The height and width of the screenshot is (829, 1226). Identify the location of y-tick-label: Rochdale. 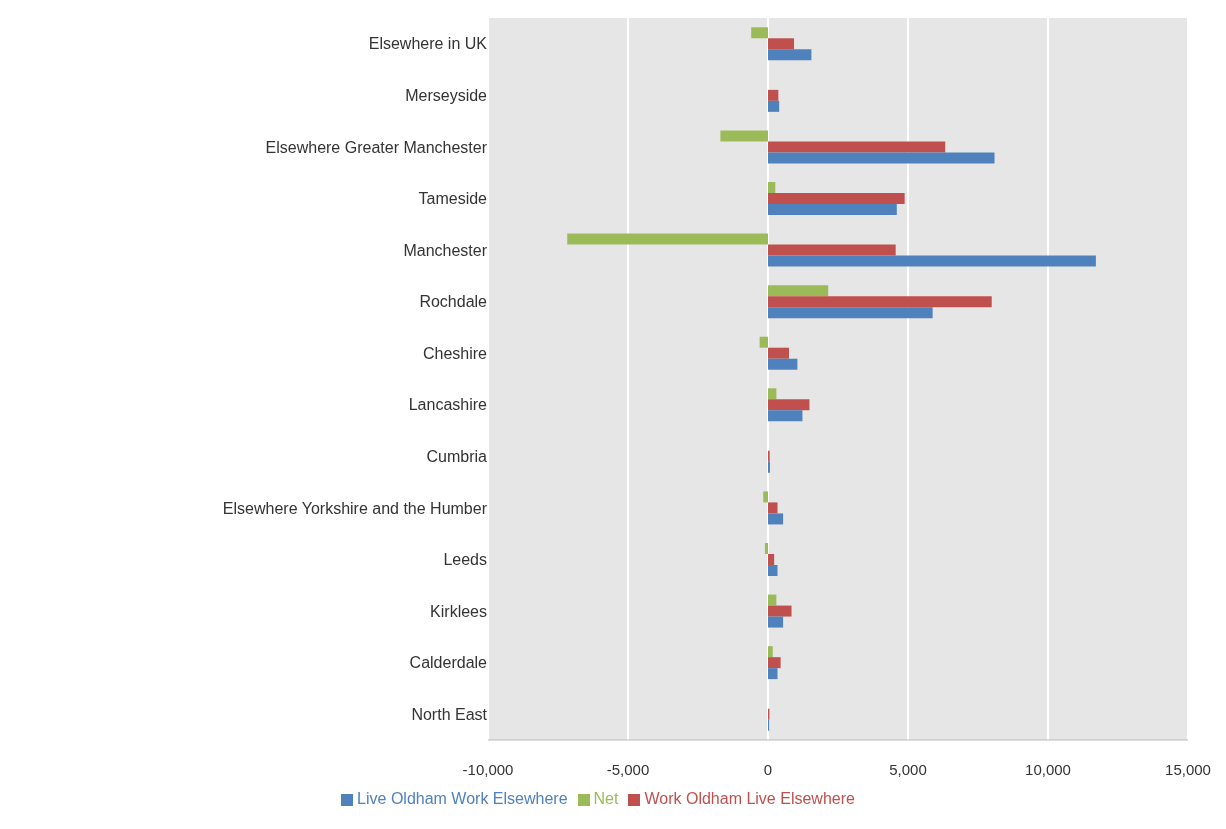
(453, 302).